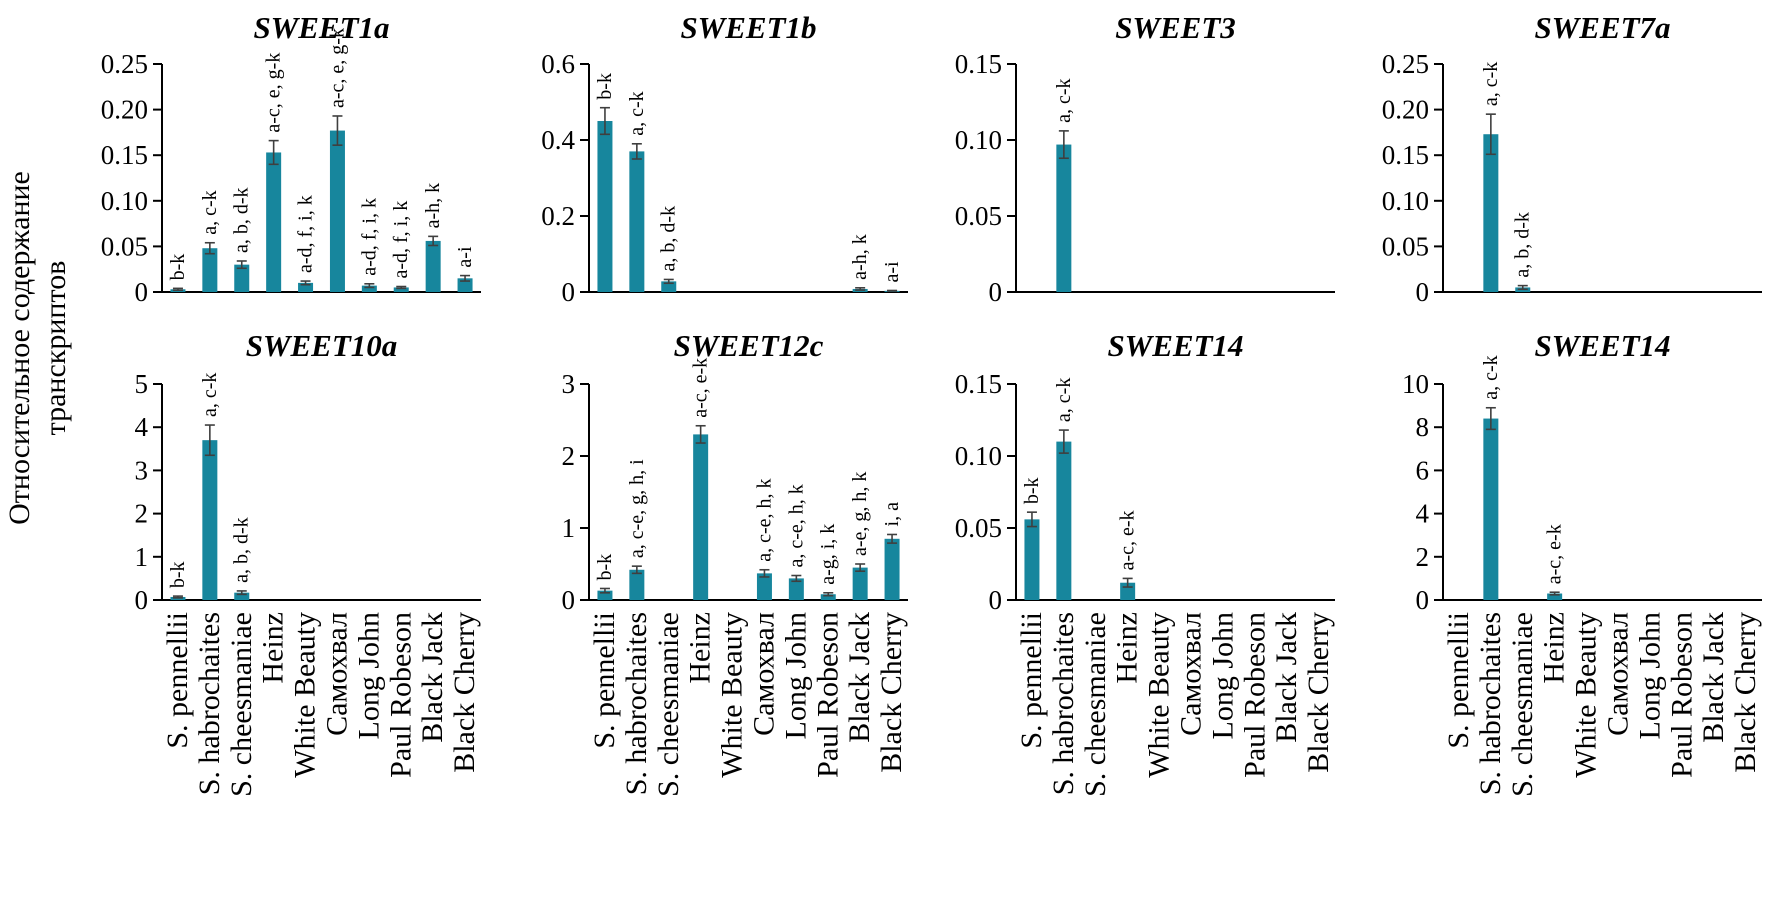 The image size is (1778, 902). Describe the element at coordinates (401, 240) in the screenshot. I see `bar-annotation: a-d, f, i, k` at that location.